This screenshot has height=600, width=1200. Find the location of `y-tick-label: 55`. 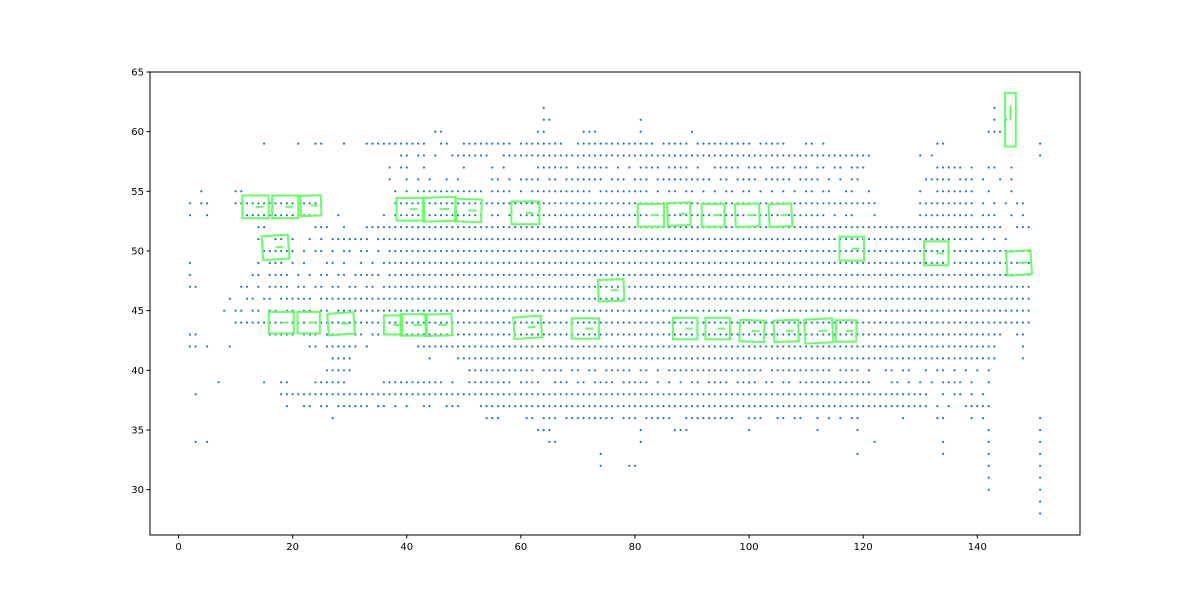

y-tick-label: 55 is located at coordinates (137, 192).